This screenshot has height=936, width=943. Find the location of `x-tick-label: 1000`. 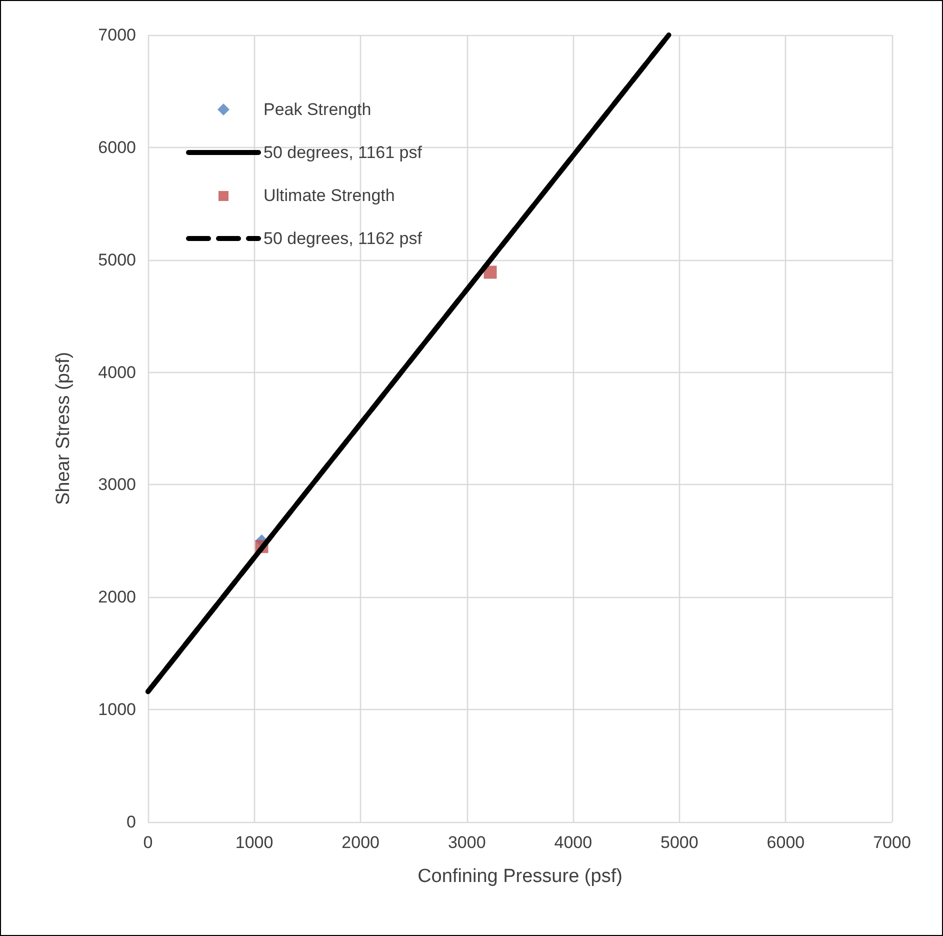

x-tick-label: 1000 is located at coordinates (254, 842).